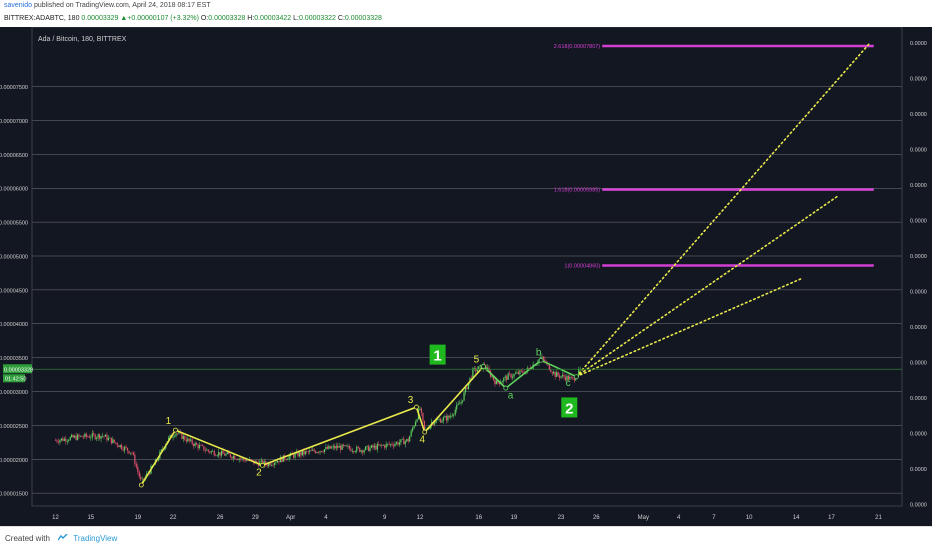 This screenshot has height=551, width=932. Describe the element at coordinates (14, 495) in the screenshot. I see `y-tick-label: 0.00001500` at that location.